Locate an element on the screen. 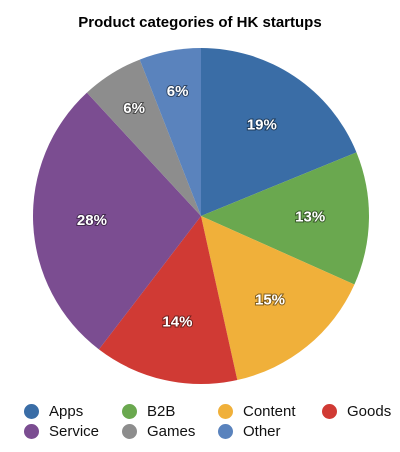  pie-slice-apps is located at coordinates (279, 132).